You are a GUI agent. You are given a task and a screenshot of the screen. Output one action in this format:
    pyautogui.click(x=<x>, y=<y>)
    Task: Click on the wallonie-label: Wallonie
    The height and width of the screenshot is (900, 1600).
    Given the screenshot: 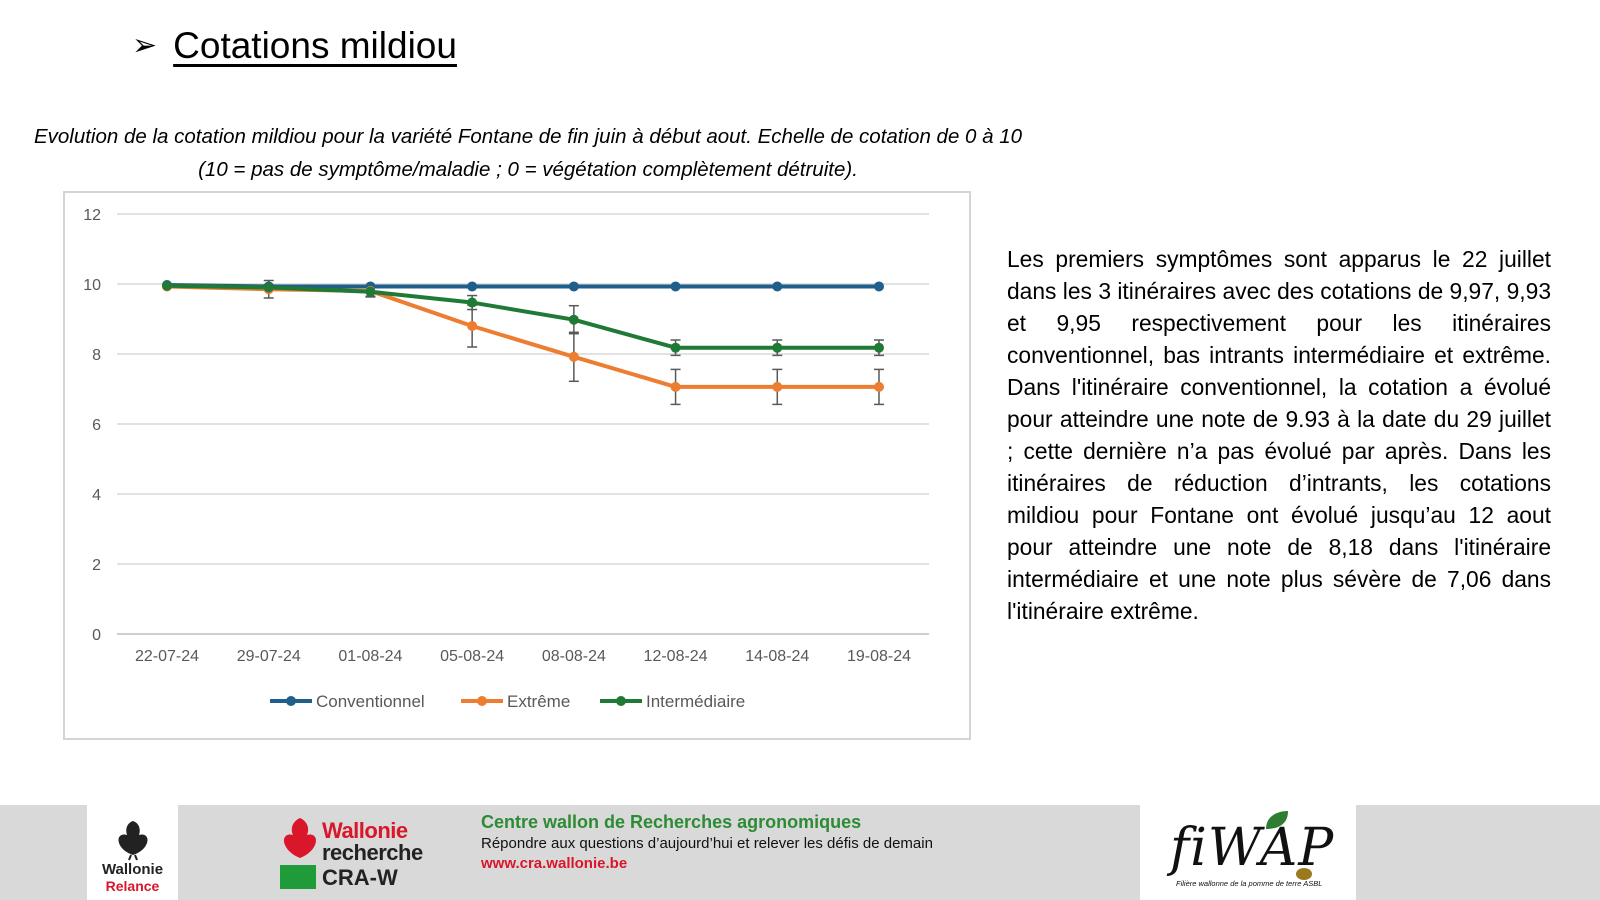 What is the action you would take?
    pyautogui.click(x=132, y=869)
    